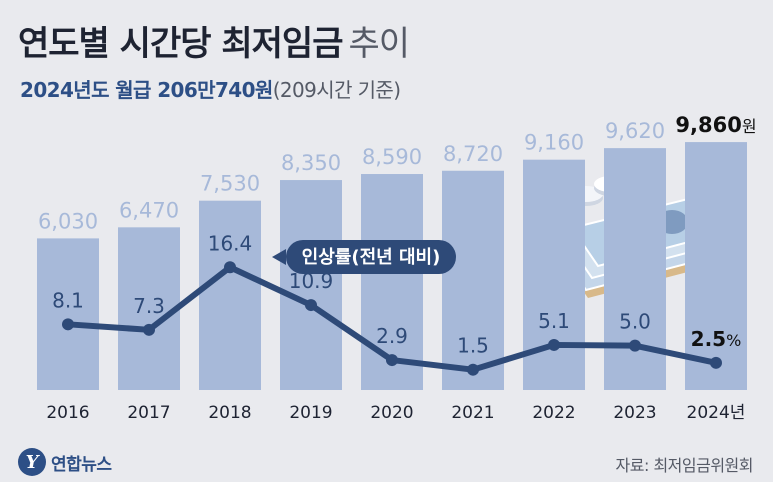  Describe the element at coordinates (311, 305) in the screenshot. I see `line-point-2019` at that location.